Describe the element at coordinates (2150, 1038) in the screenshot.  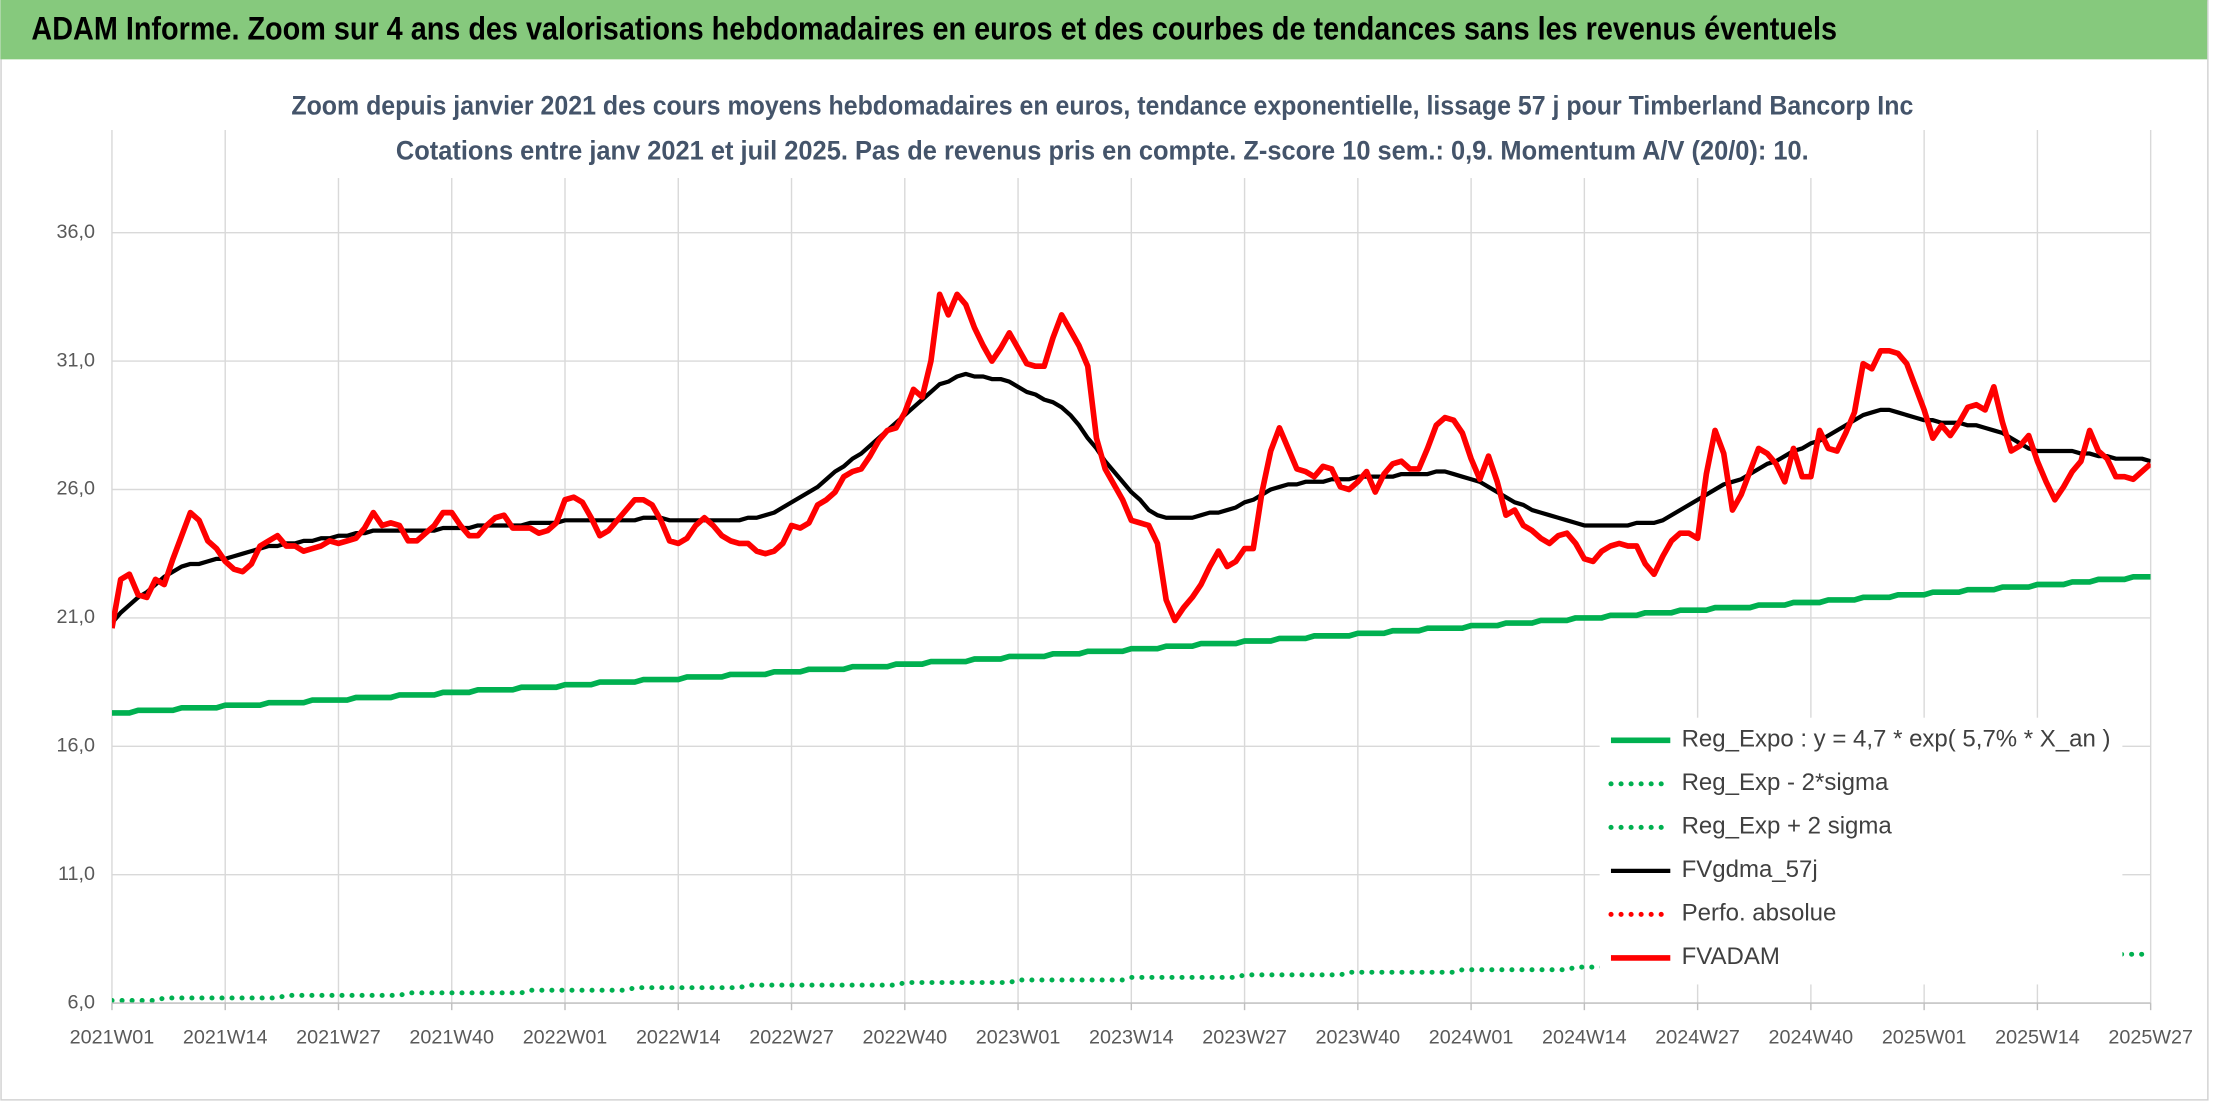
I see `x-tick-label: 2025W27` at that location.